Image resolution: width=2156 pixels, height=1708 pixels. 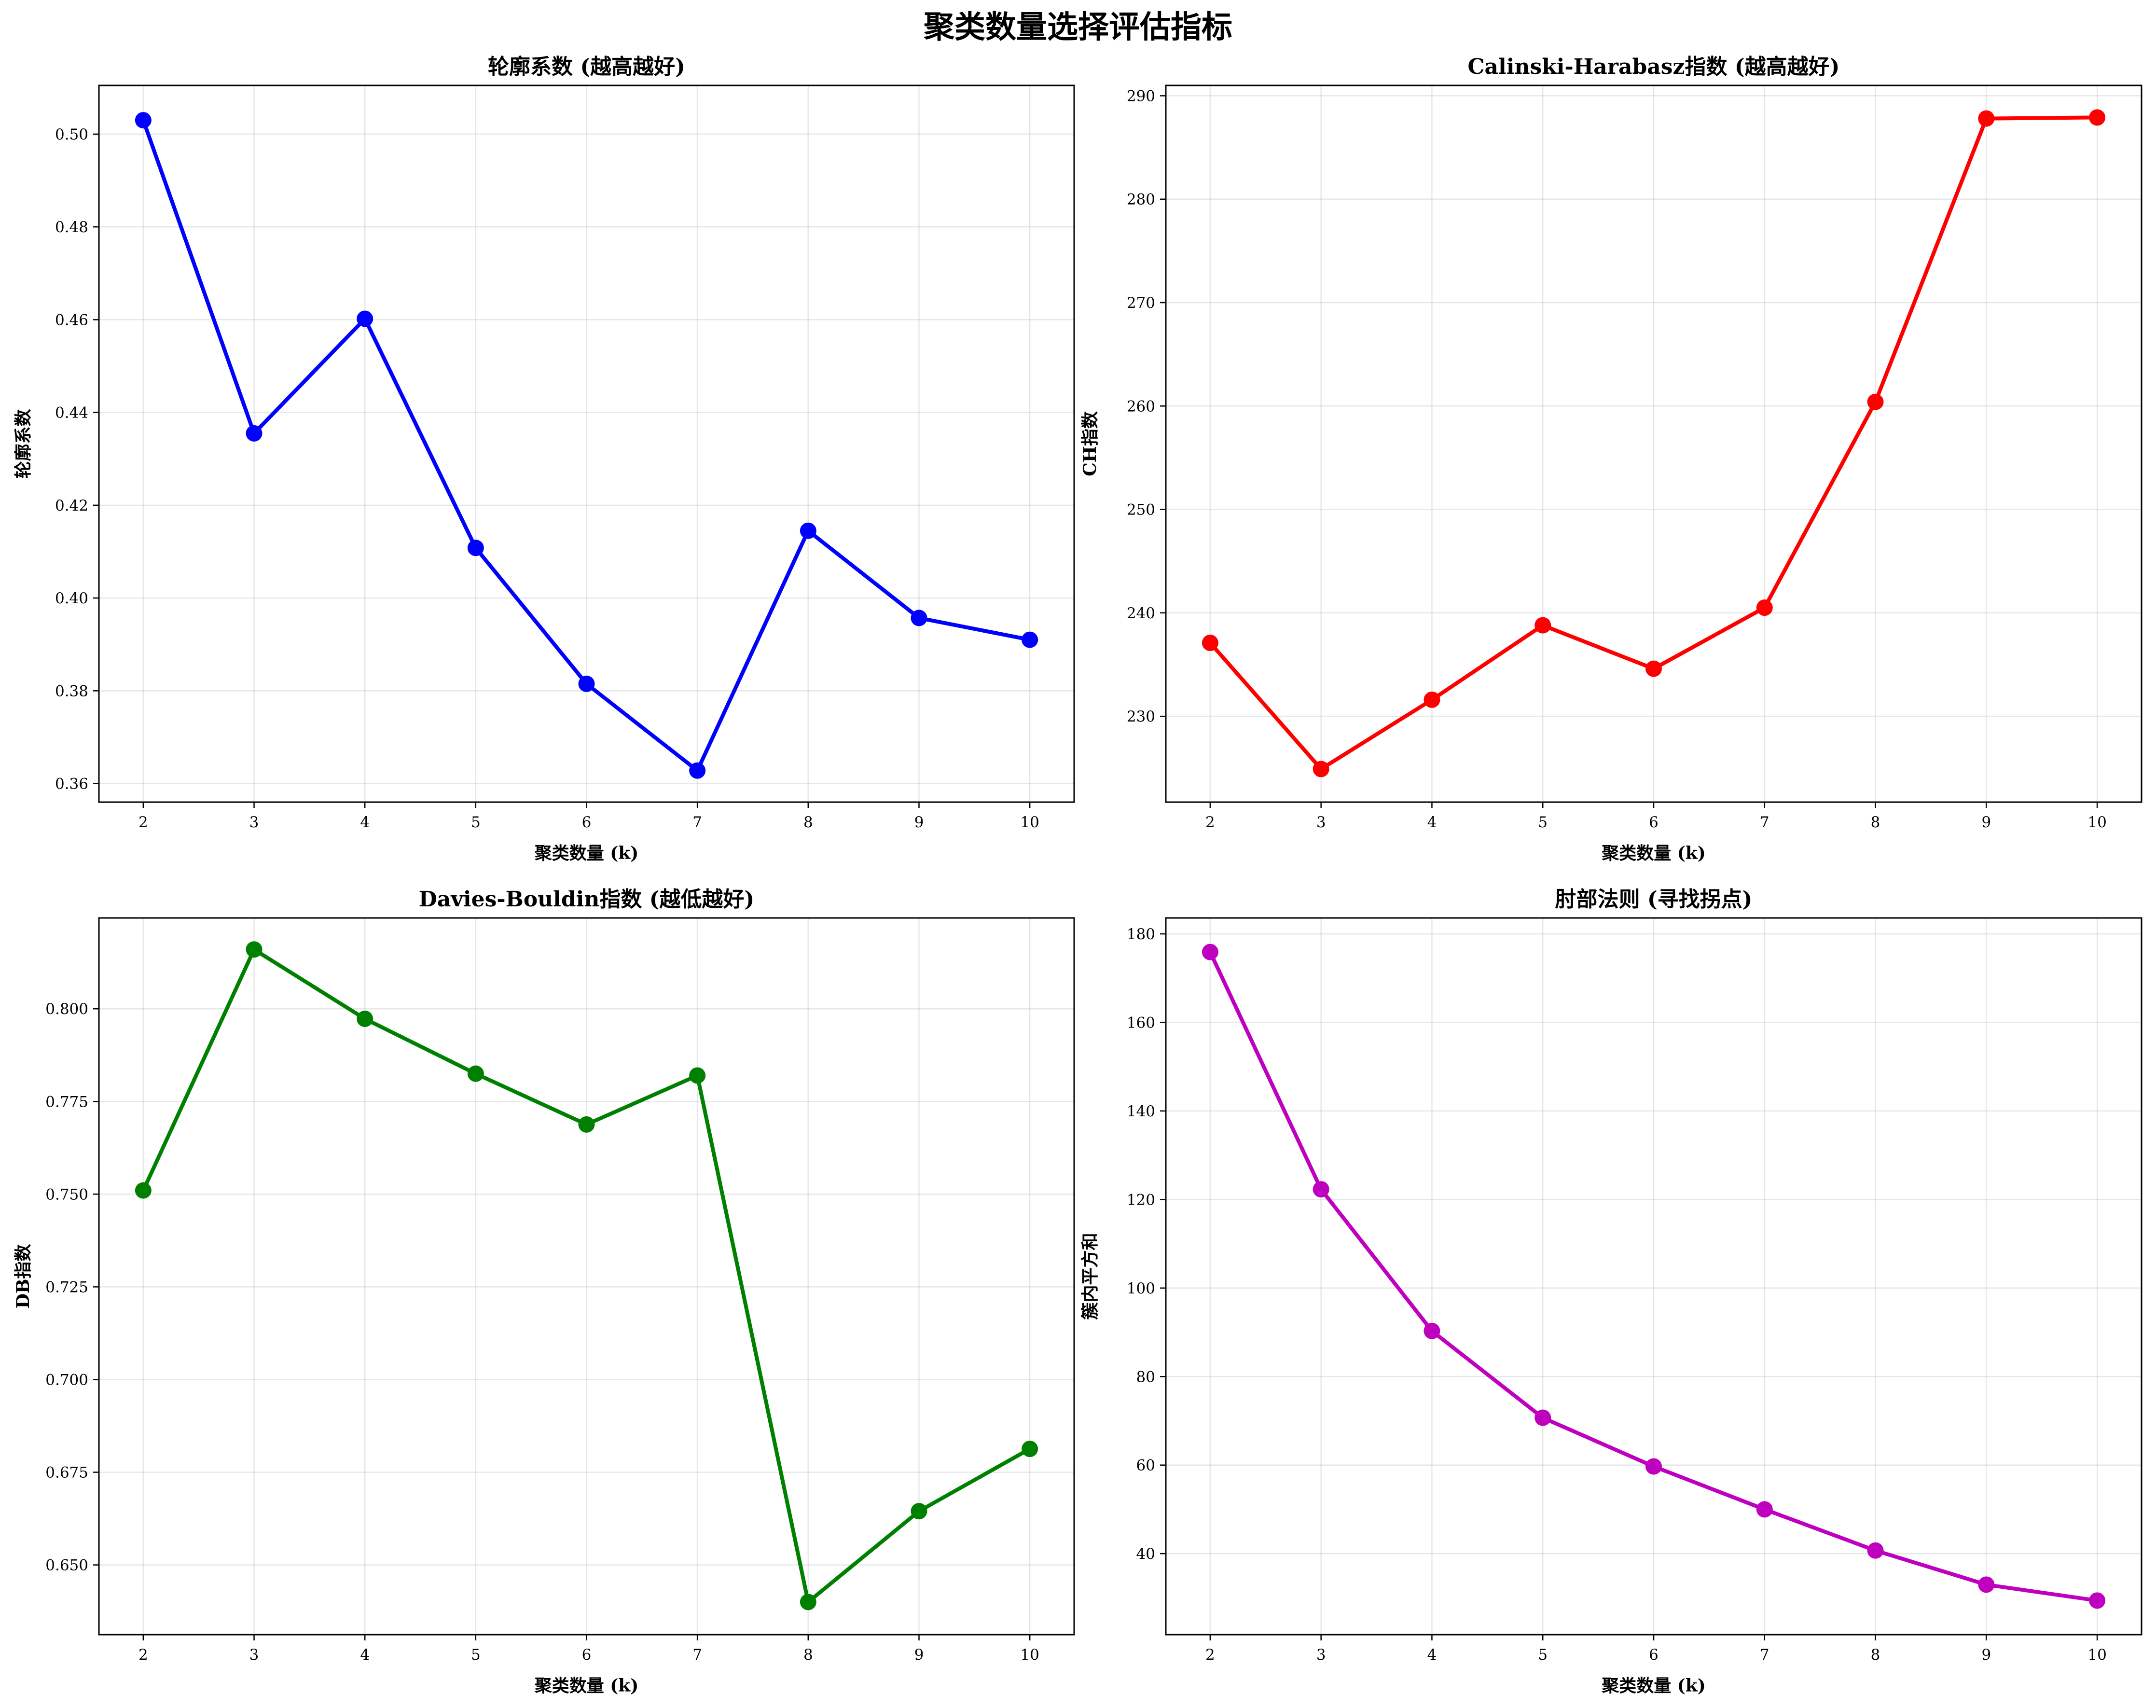 I want to click on y-tick-label: 290, so click(x=1141, y=96).